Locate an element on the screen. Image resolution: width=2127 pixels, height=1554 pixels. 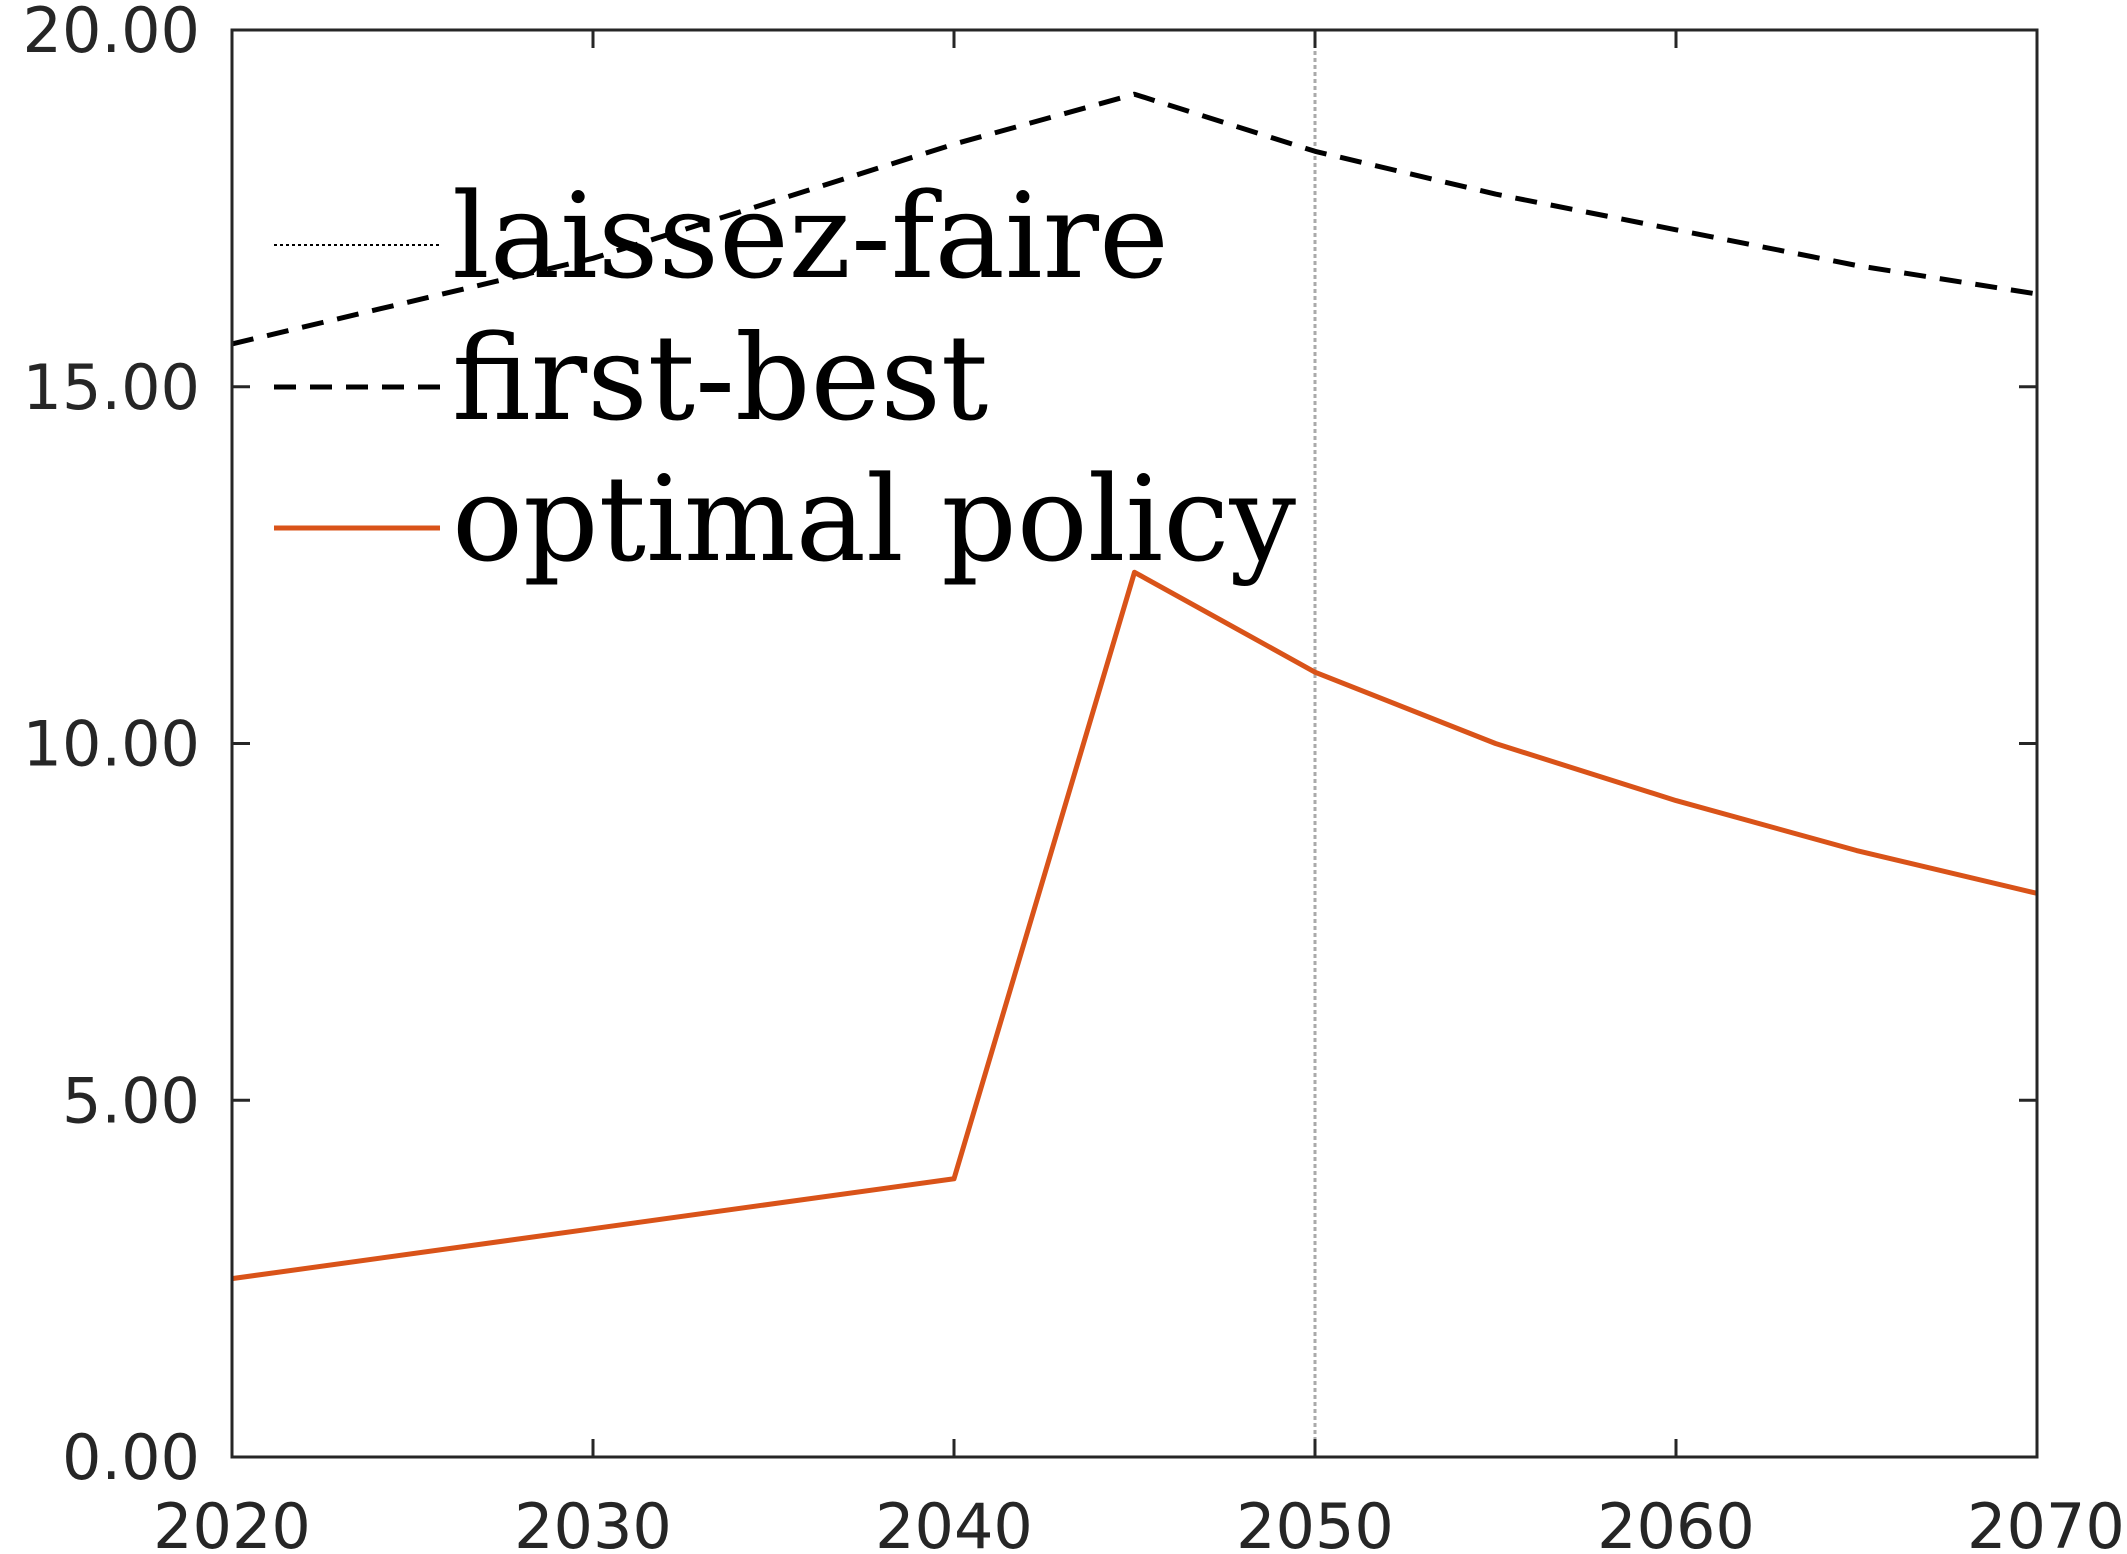
legend-label-first-best: first-best is located at coordinates (720, 378).